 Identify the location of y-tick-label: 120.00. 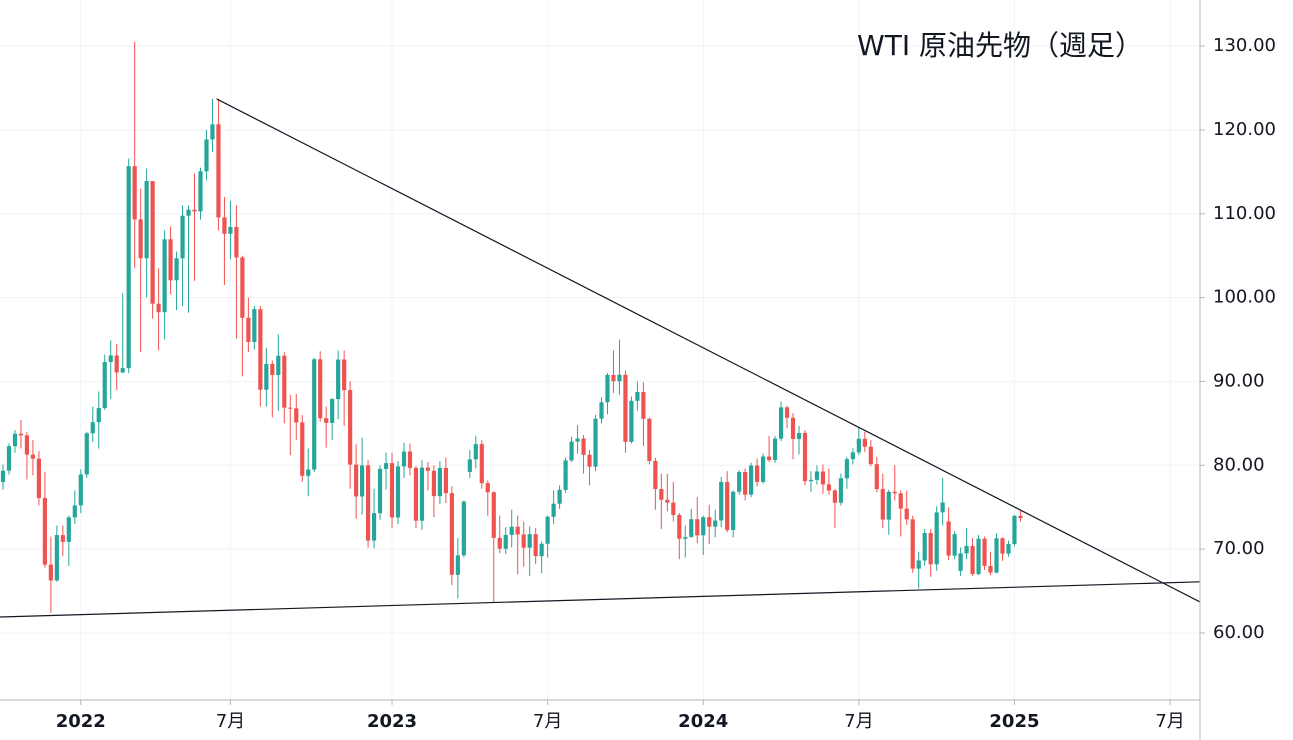
(1244, 129).